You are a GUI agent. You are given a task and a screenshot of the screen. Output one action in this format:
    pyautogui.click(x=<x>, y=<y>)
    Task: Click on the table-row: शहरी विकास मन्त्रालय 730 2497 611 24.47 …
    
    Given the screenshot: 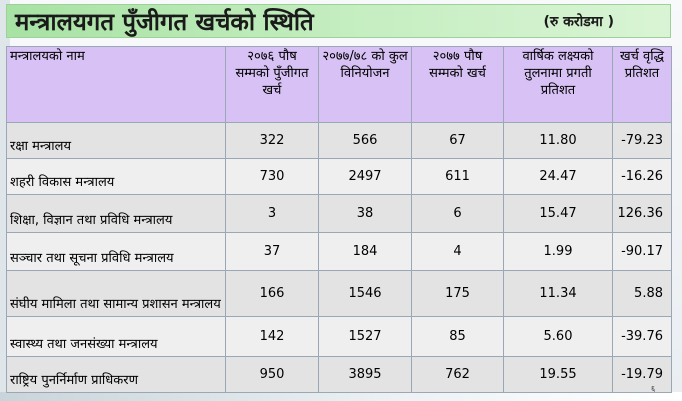 What is the action you would take?
    pyautogui.click(x=339, y=176)
    